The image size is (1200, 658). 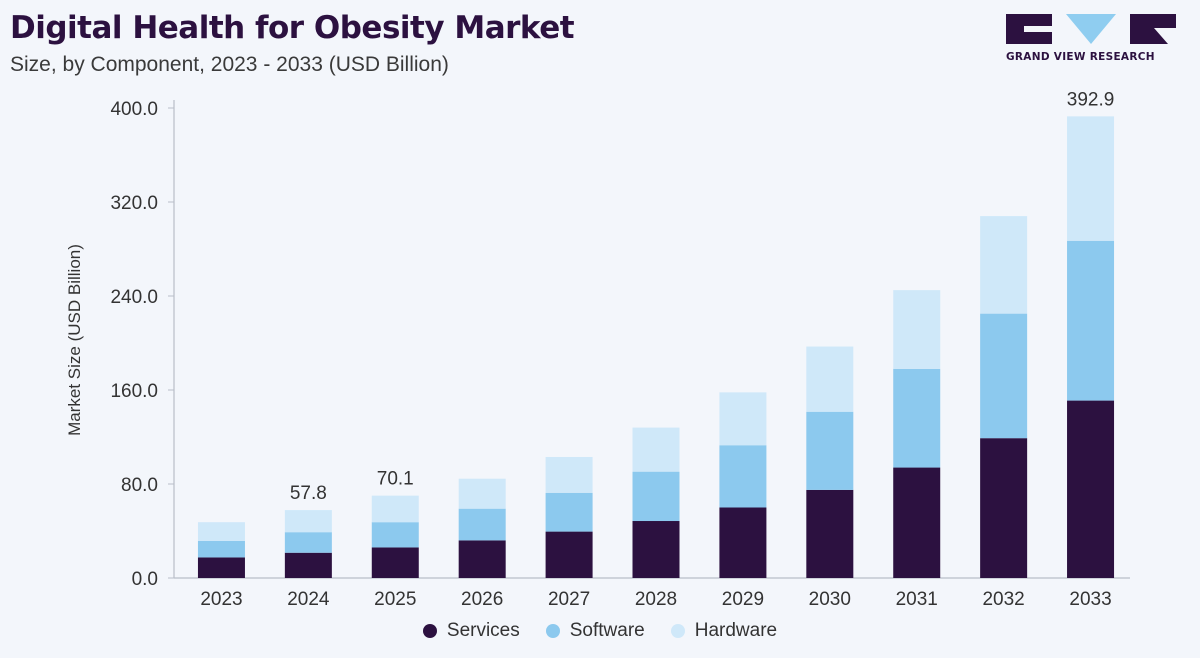 What do you see at coordinates (221, 567) in the screenshot?
I see `bar-services-2023` at bounding box center [221, 567].